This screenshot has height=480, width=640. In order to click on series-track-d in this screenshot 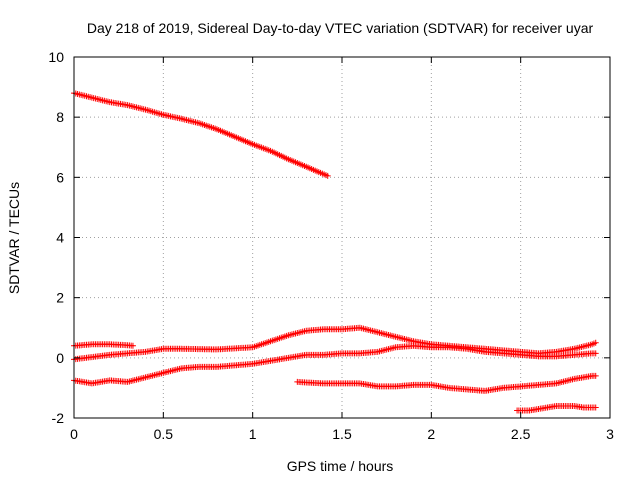, I will do `click(335, 364)`.